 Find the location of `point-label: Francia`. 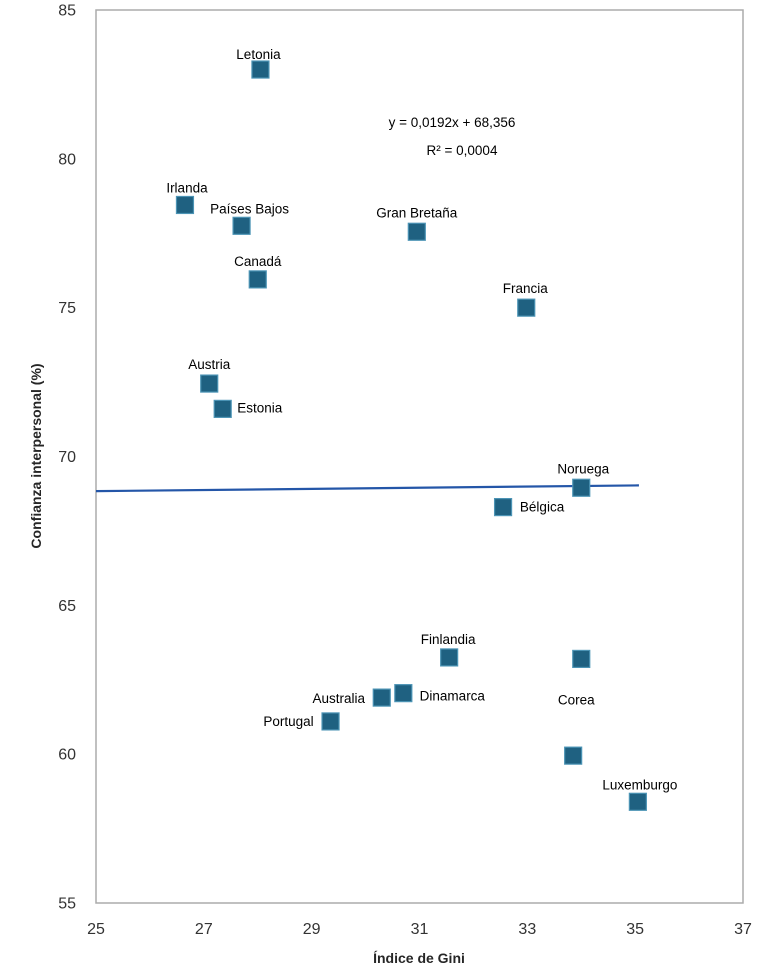

point-label: Francia is located at coordinates (526, 288).